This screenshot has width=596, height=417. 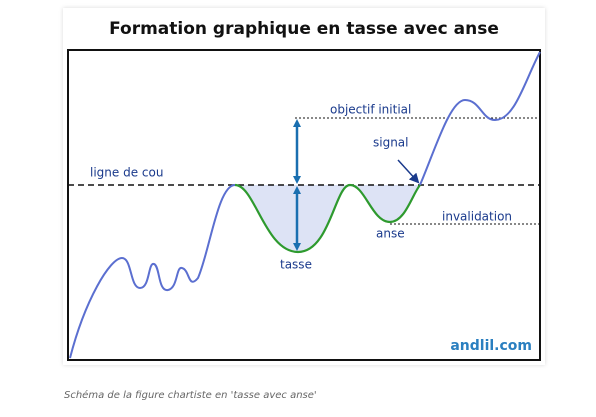 What do you see at coordinates (370, 110) in the screenshot?
I see `target-label: objectif initial` at bounding box center [370, 110].